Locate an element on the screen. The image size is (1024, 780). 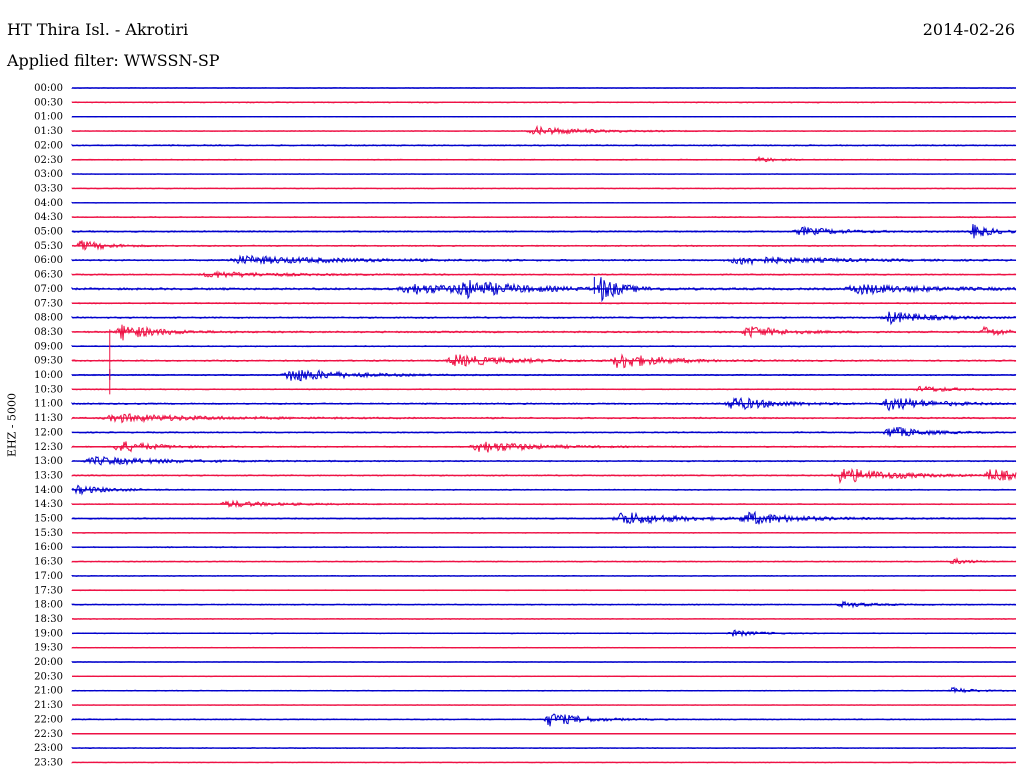
time-label-0000: 00:00 is located at coordinates (48, 88).